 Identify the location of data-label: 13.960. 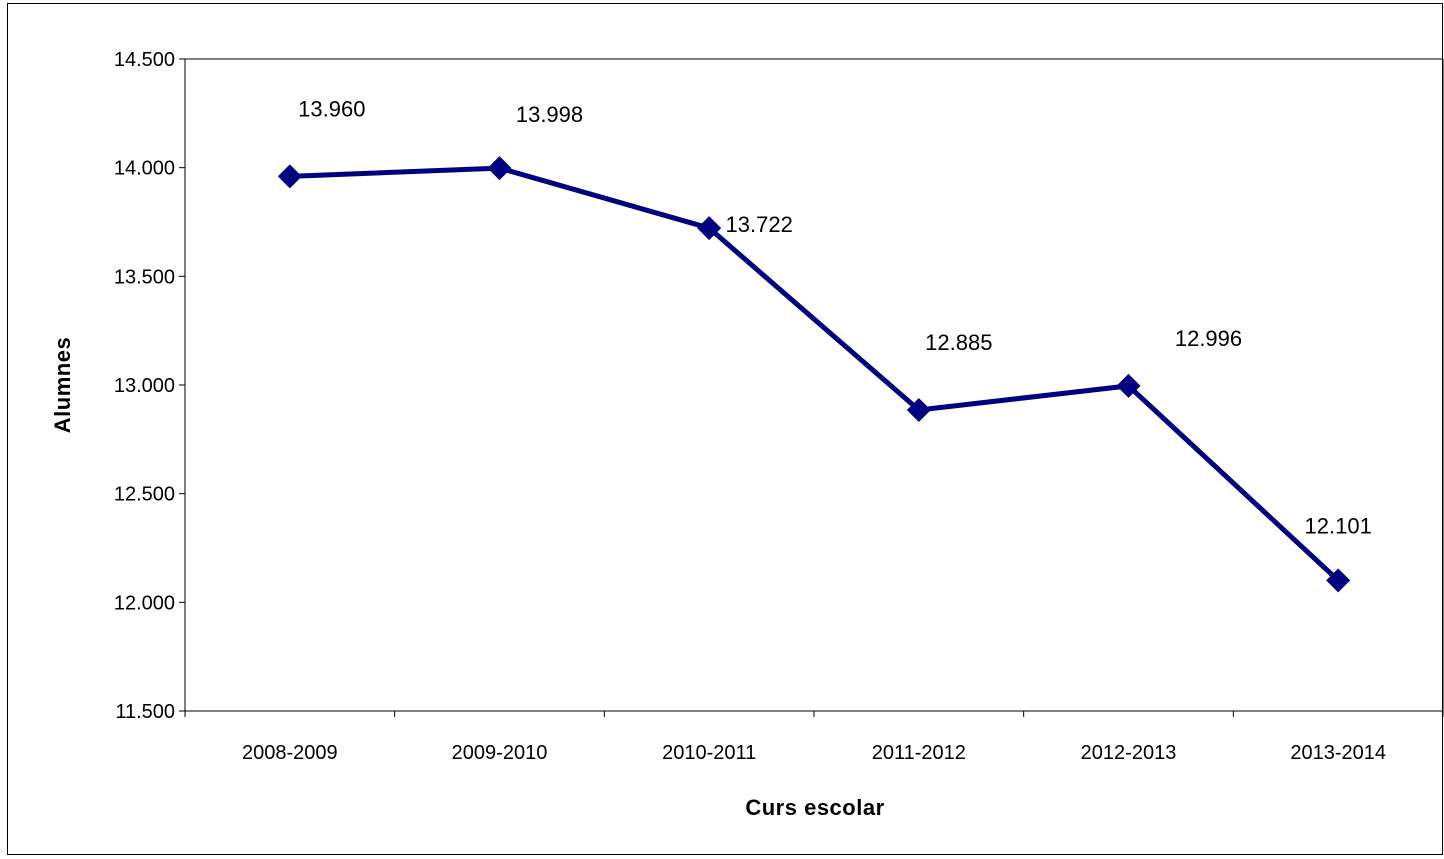
(331, 108).